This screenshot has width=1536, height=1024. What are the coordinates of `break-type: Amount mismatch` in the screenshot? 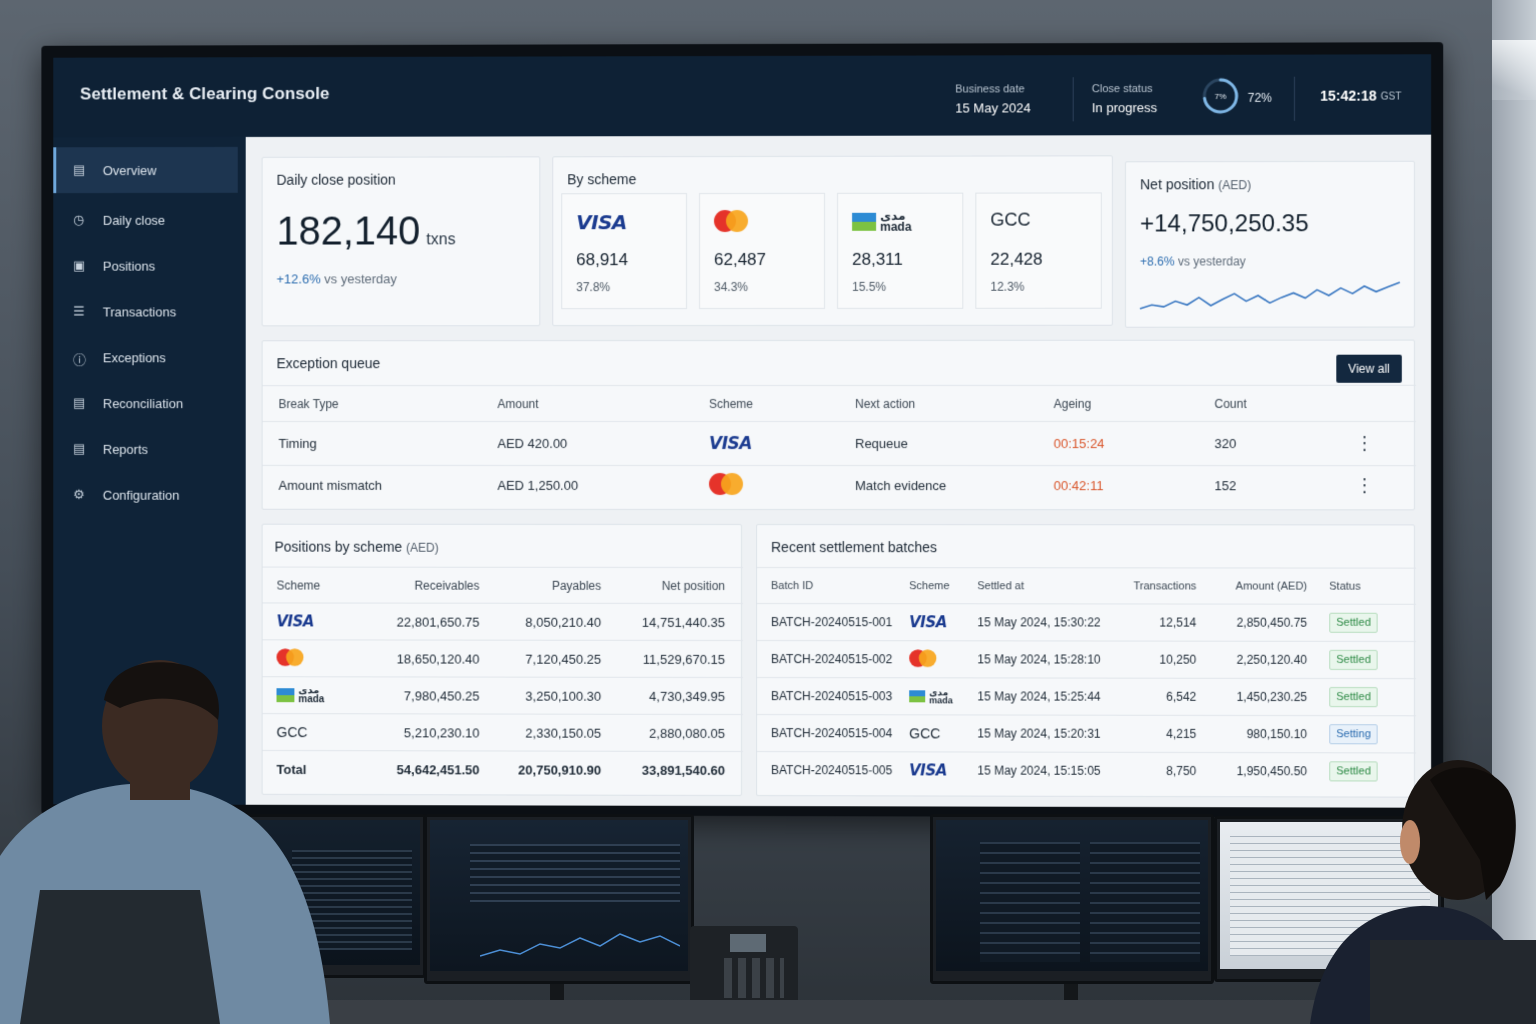 It's located at (330, 486).